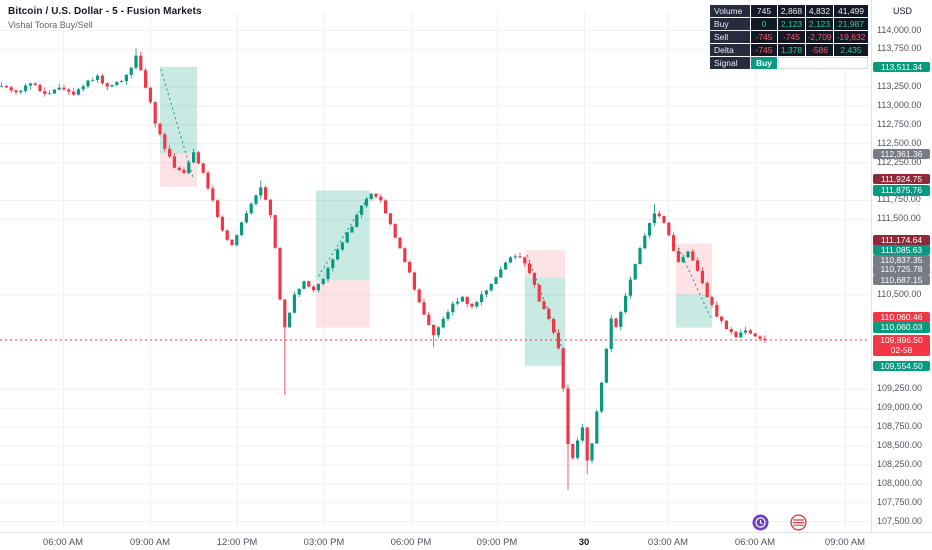  What do you see at coordinates (901, 350) in the screenshot?
I see `bar-countdown: 02-58` at bounding box center [901, 350].